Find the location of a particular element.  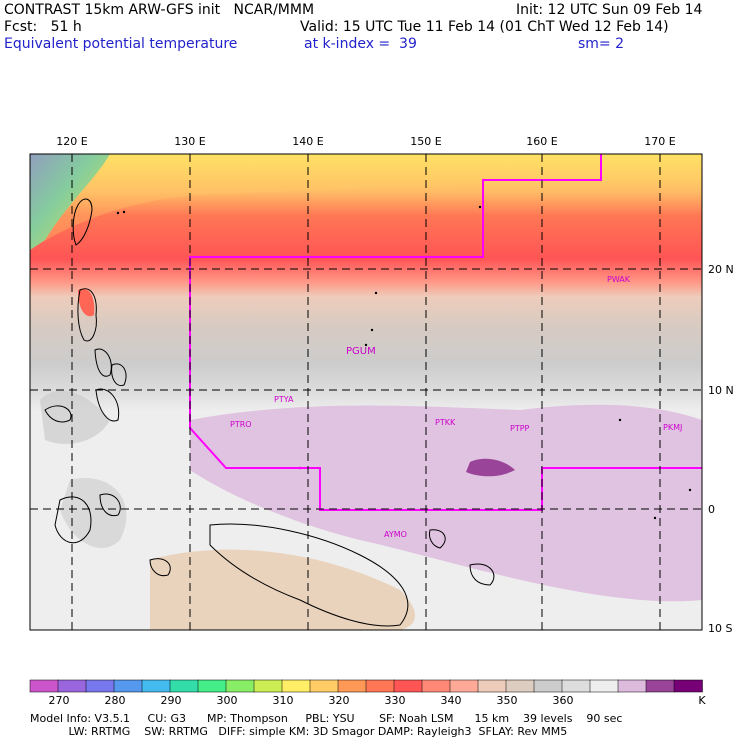

station-ptkk: PTKK is located at coordinates (445, 422).